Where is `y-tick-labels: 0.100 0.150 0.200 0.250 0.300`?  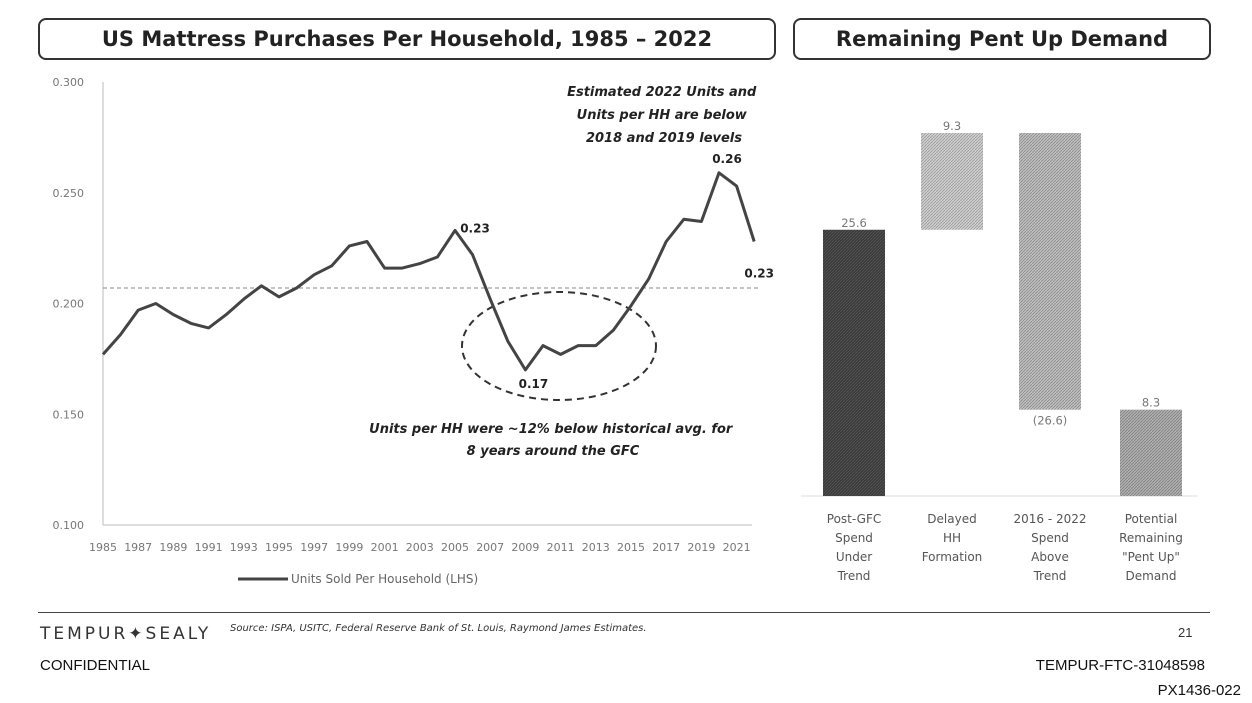
y-tick-labels: 0.100 0.150 0.200 0.250 0.300 is located at coordinates (69, 304).